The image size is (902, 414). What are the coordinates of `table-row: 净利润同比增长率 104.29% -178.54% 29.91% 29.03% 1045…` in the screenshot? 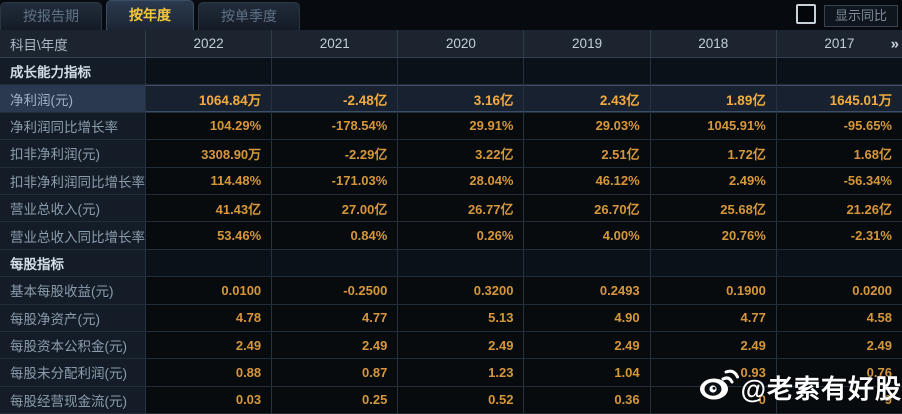 It's located at (451, 126).